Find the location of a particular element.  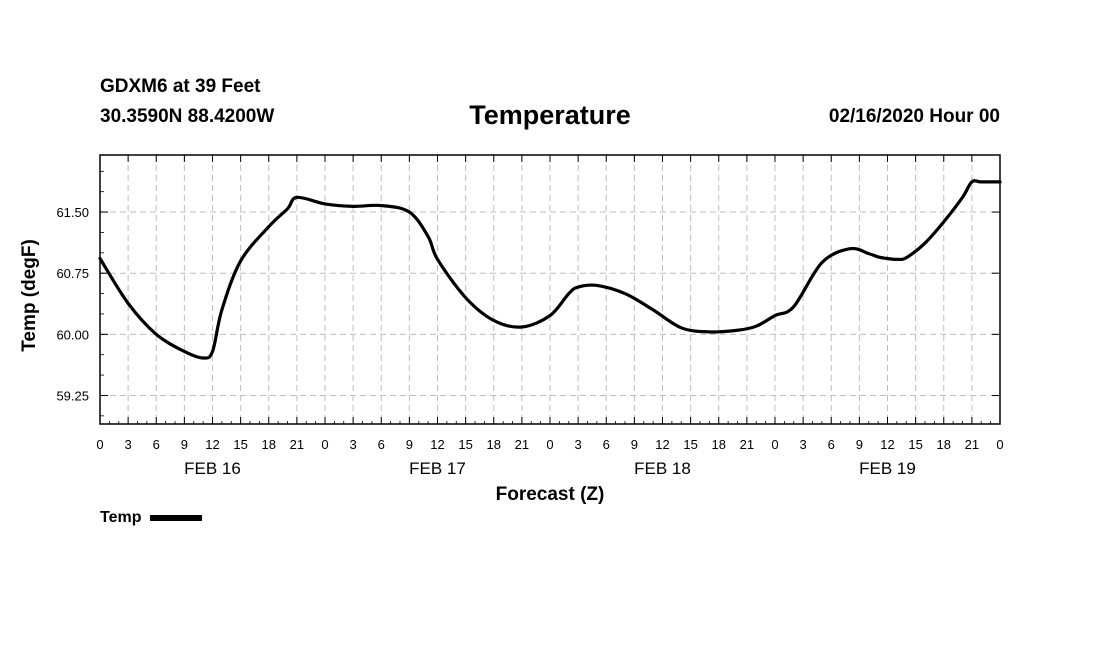

station-label: GDXM6 at 39 Feet is located at coordinates (180, 86).